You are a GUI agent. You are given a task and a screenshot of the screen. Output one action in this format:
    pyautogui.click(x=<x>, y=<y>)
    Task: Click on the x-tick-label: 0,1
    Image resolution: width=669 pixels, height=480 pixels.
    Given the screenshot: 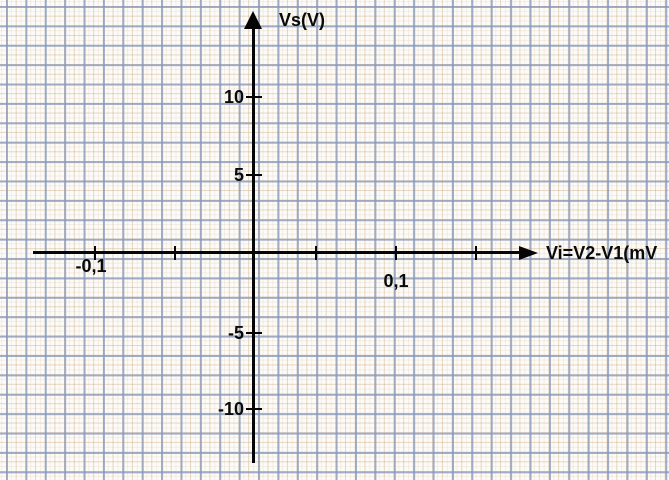 What is the action you would take?
    pyautogui.click(x=396, y=281)
    